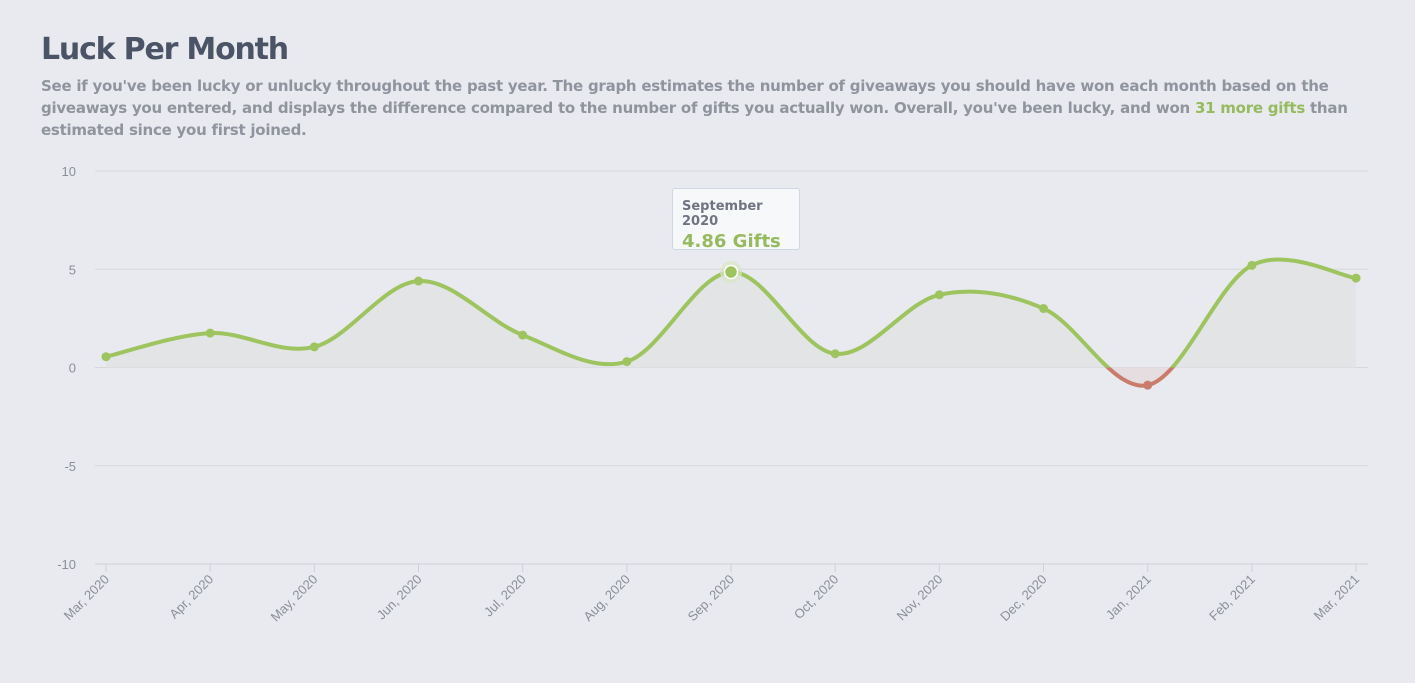 The image size is (1415, 683). I want to click on x-tick-label: Jul, 2020, so click(505, 596).